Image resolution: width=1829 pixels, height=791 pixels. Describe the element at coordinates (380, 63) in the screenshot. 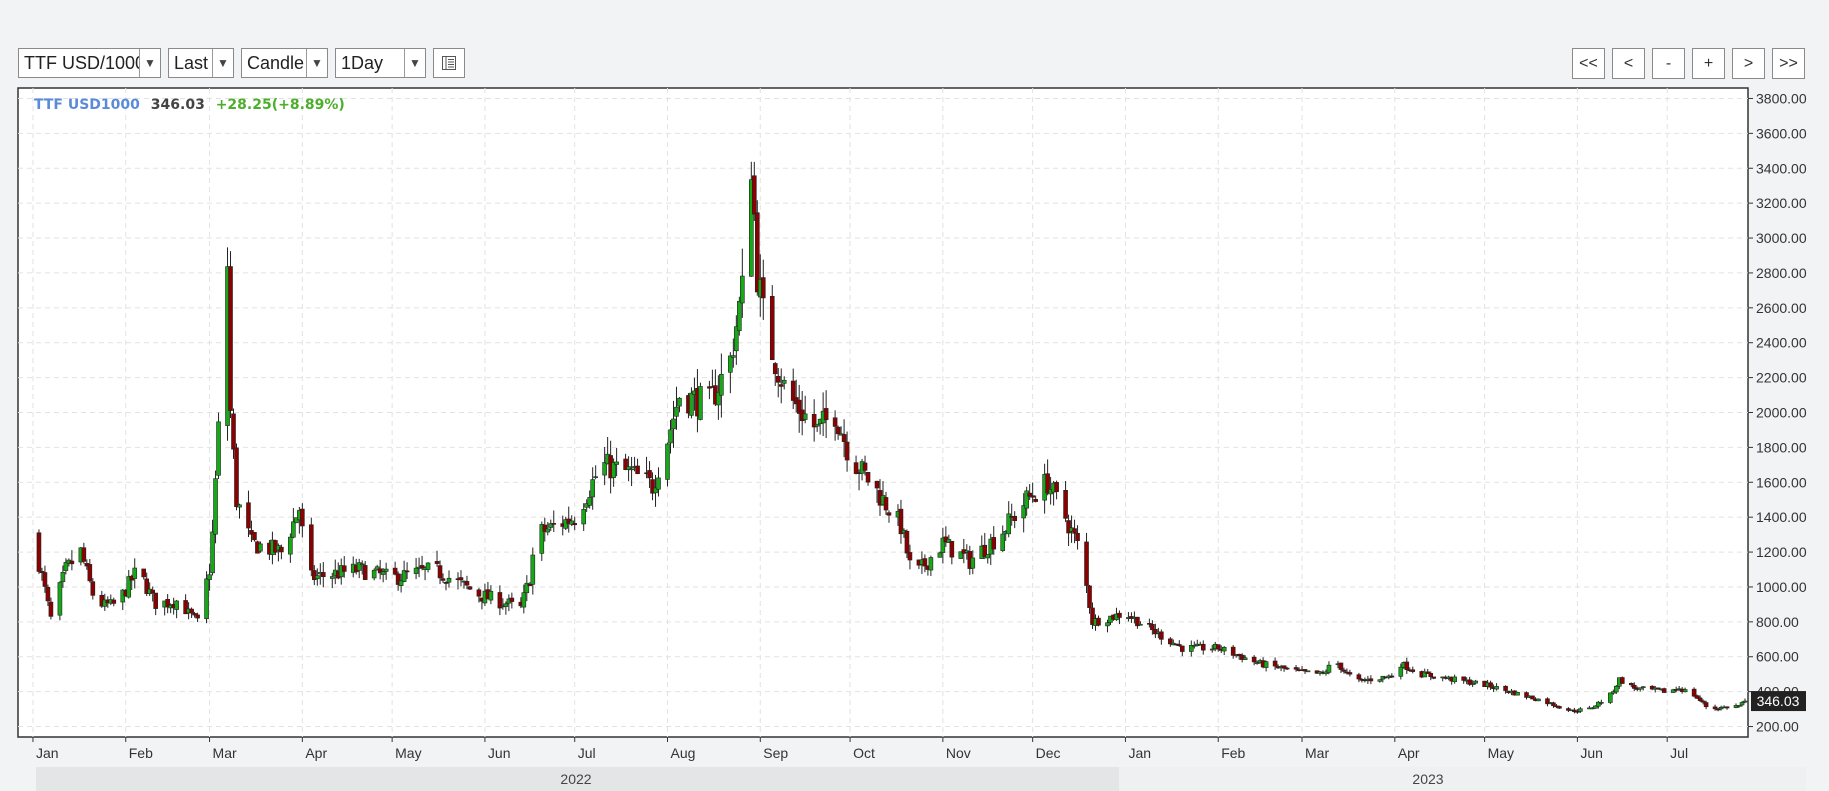

I see `interval-select: 1Day ▼` at that location.